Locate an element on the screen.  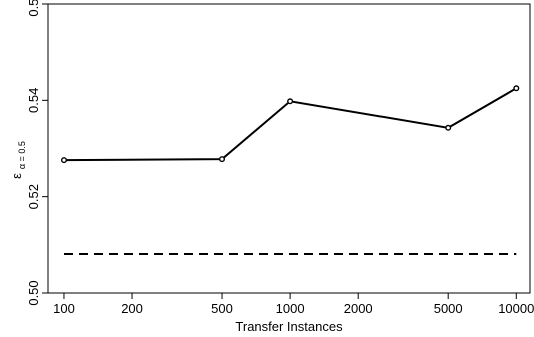
y-axis-title-subscript: α = 0.5 is located at coordinates (22, 155).